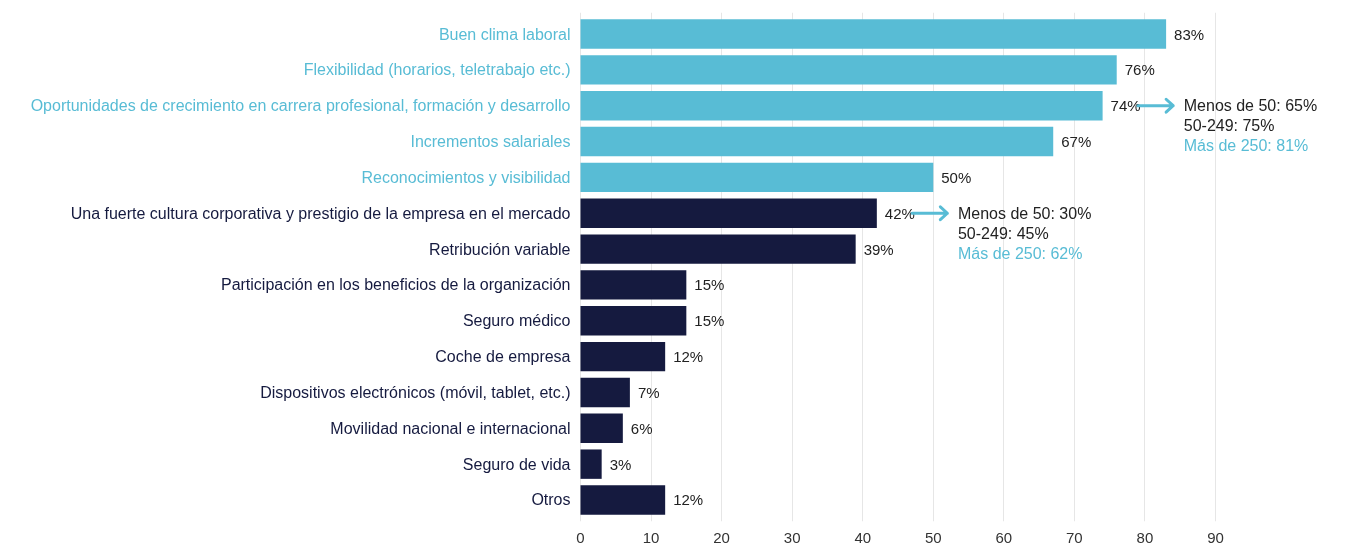  What do you see at coordinates (1125, 106) in the screenshot?
I see `data-label: 74%` at bounding box center [1125, 106].